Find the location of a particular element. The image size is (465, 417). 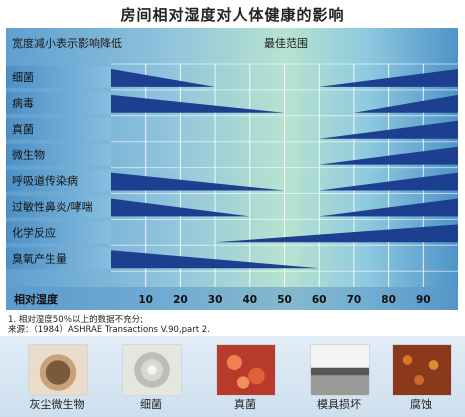

x-tick-label: 50 is located at coordinates (284, 300).